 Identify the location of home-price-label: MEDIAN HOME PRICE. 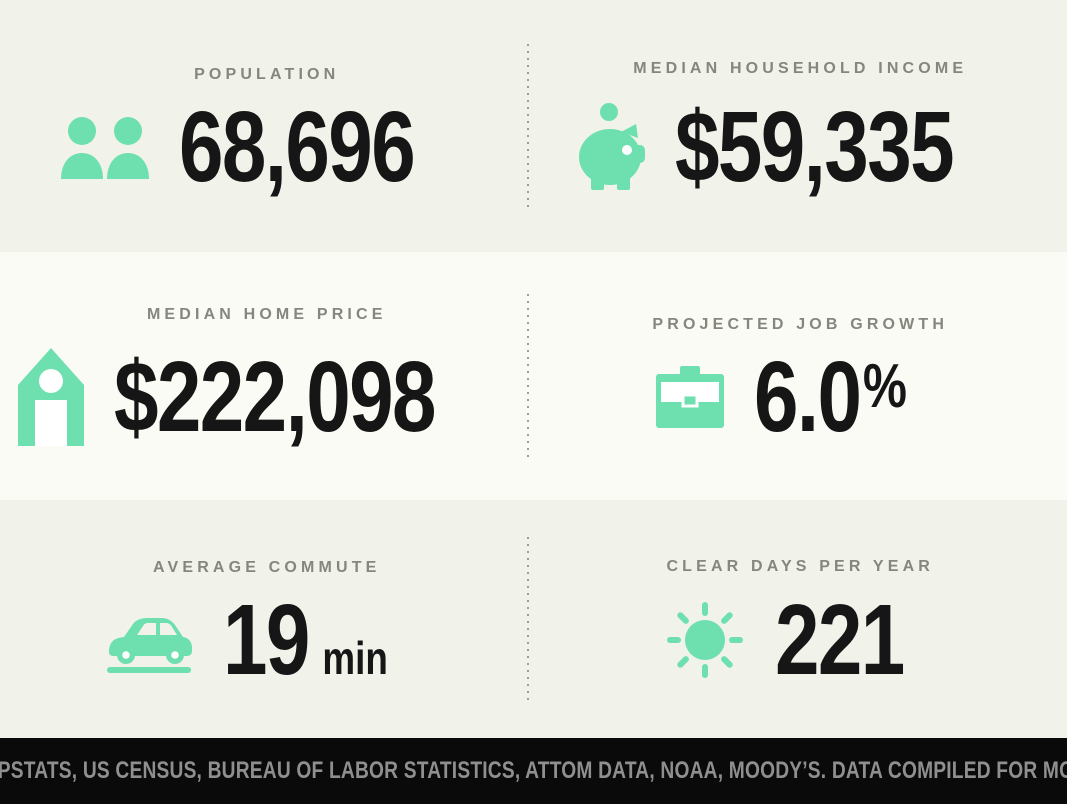
(266, 314).